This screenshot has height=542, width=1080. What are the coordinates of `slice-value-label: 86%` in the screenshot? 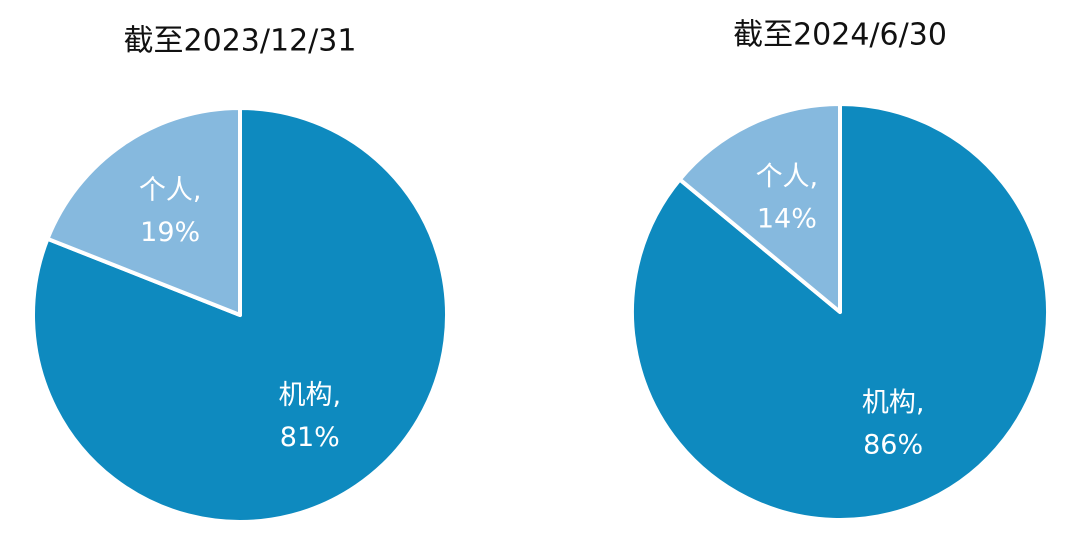 It's located at (893, 444).